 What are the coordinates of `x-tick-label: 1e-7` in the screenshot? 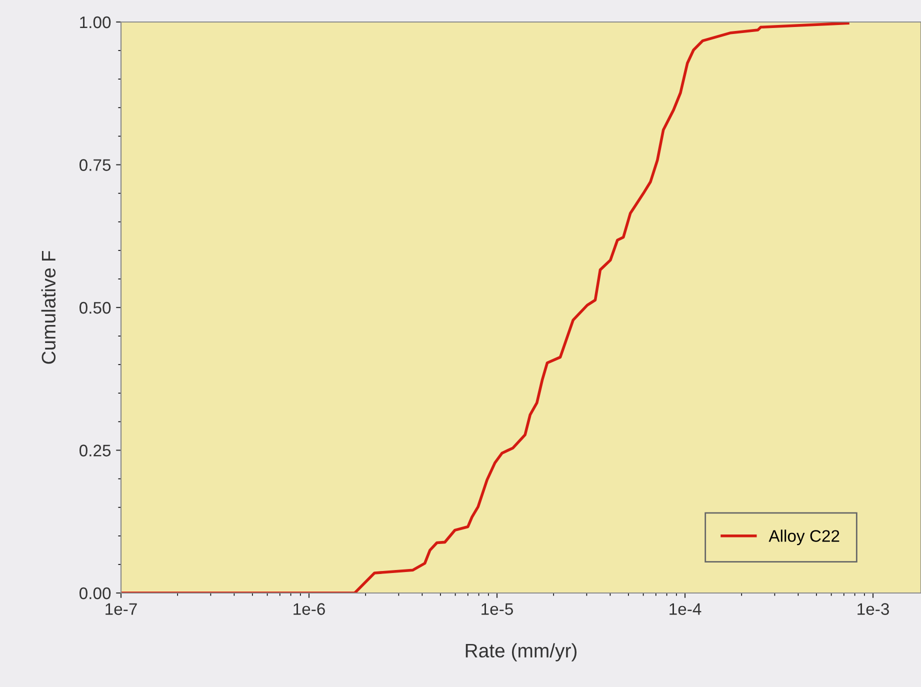 It's located at (121, 609).